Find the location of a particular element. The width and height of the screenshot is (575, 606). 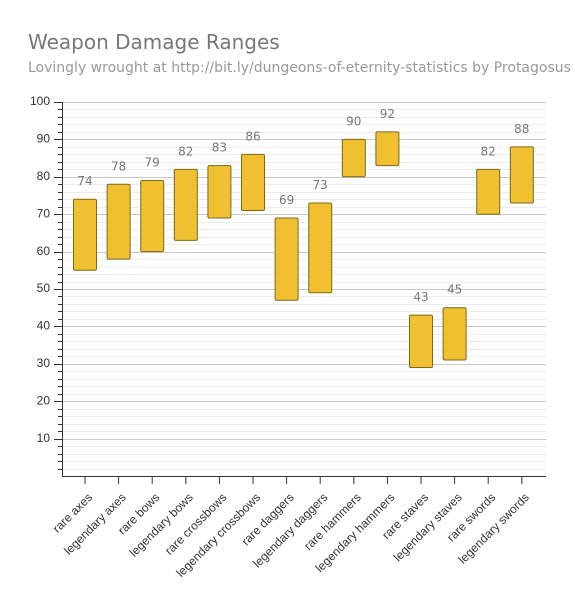

bar-rare-swords is located at coordinates (488, 191).